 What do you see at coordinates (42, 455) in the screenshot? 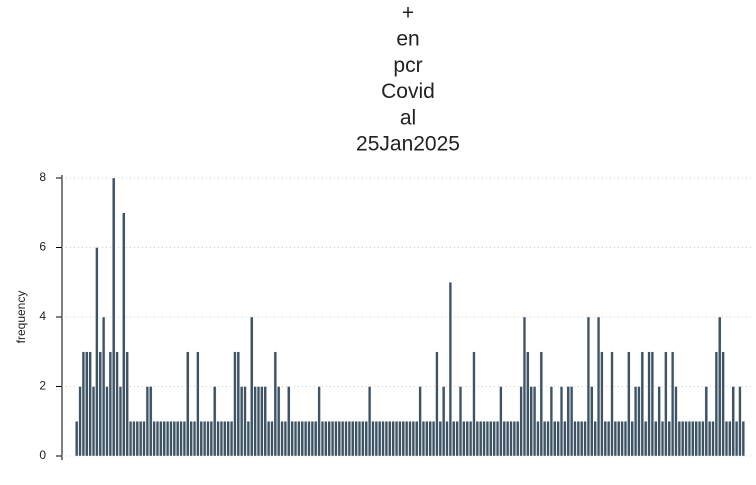
I see `y-tick-label: 0` at bounding box center [42, 455].